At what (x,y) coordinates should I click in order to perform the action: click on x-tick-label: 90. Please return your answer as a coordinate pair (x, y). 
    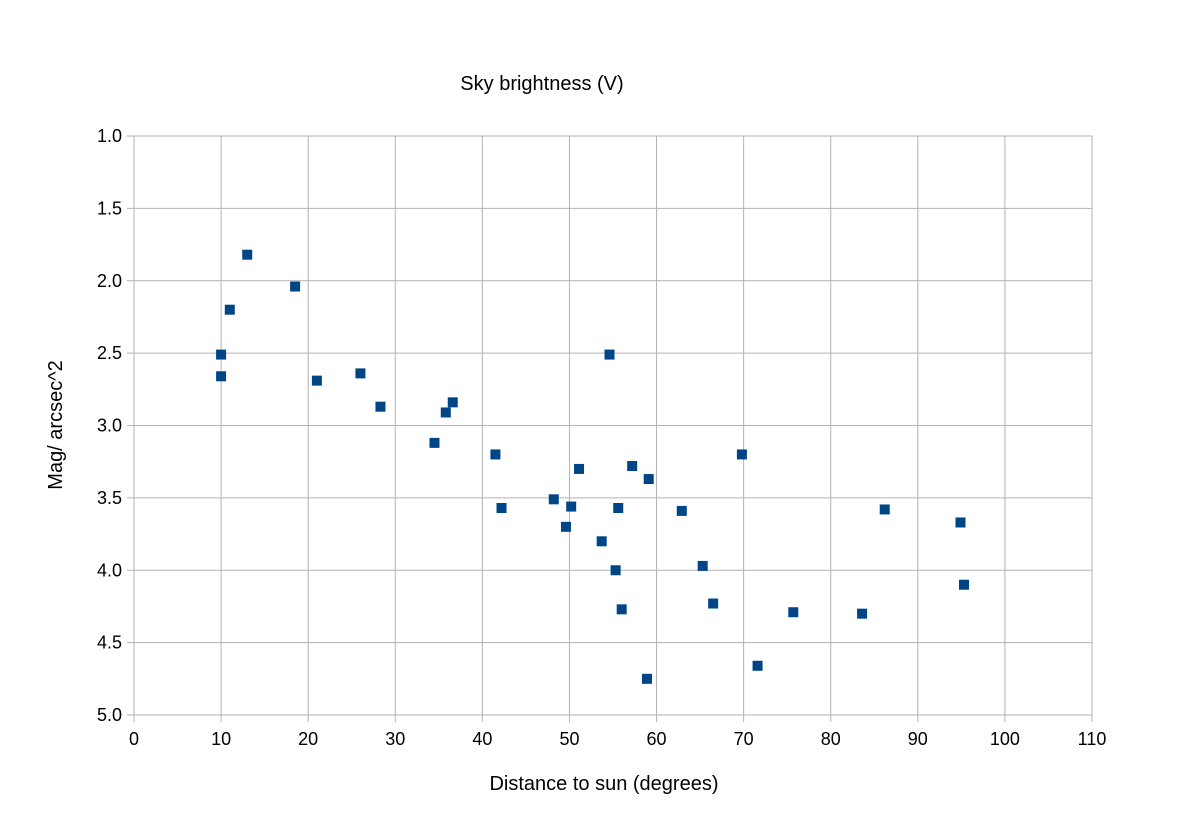
    Looking at the image, I should click on (918, 739).